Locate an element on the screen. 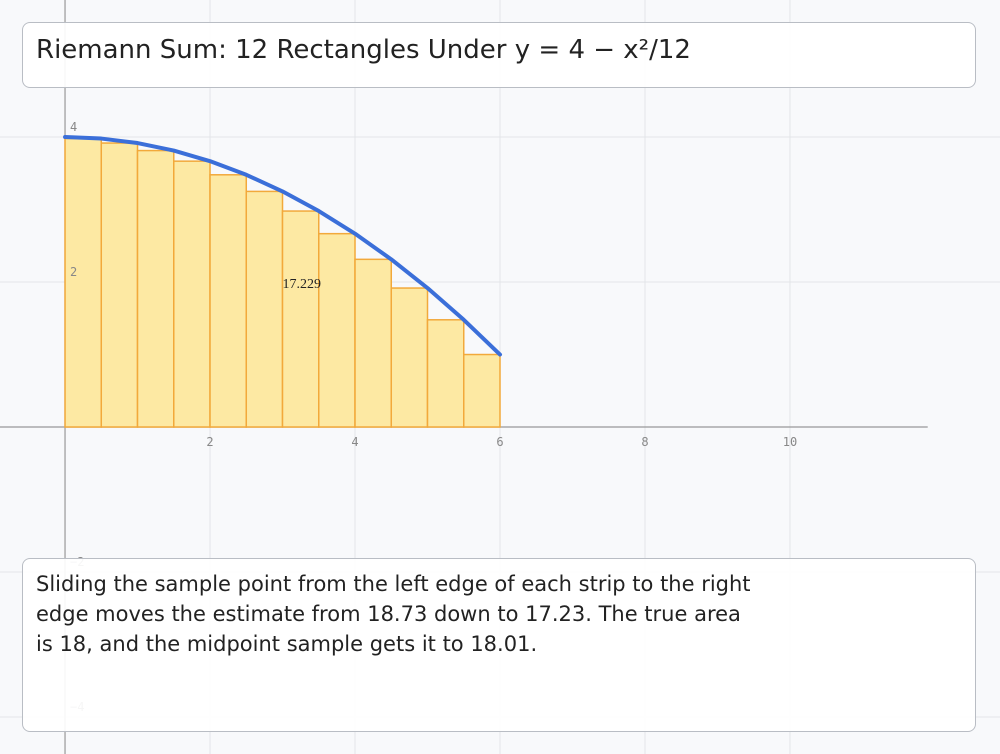 The height and width of the screenshot is (754, 1000). curve is located at coordinates (282, 246).